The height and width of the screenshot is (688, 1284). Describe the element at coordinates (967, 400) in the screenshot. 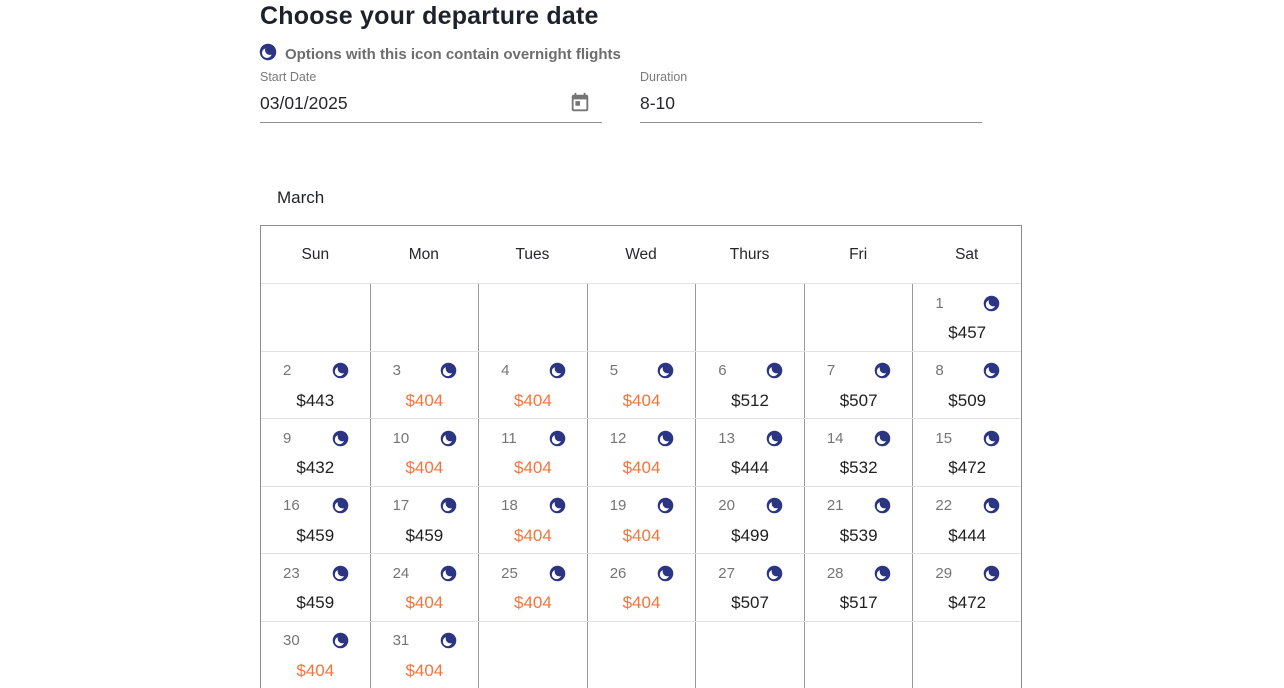

I see `day-price: $509` at that location.